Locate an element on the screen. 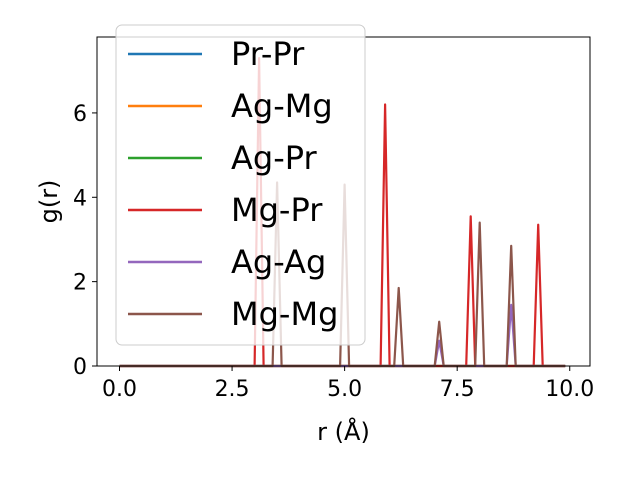 The image size is (640, 484). x-tick-label: 5.0 is located at coordinates (344, 389).